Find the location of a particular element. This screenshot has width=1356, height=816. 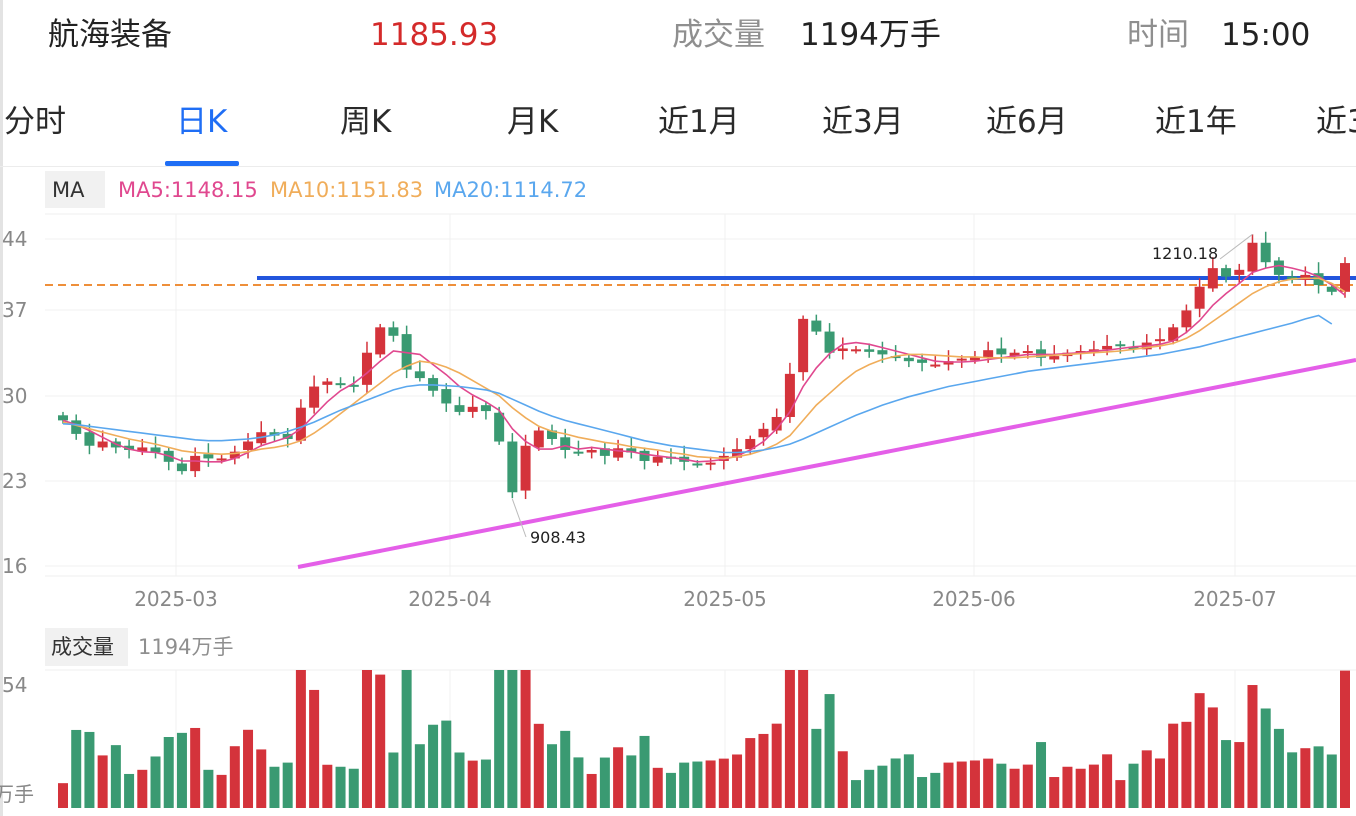

y-tick-label: 16 is located at coordinates (14, 566).